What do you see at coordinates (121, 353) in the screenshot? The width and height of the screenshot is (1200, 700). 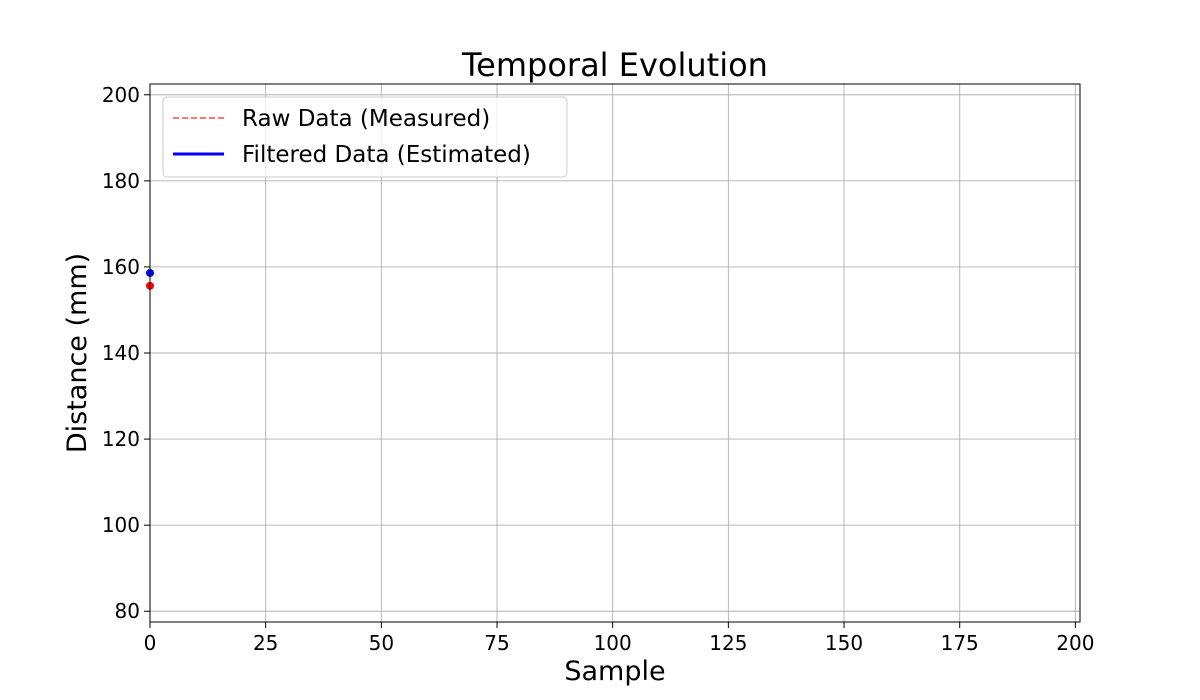 I see `y-tick-label: 140` at bounding box center [121, 353].